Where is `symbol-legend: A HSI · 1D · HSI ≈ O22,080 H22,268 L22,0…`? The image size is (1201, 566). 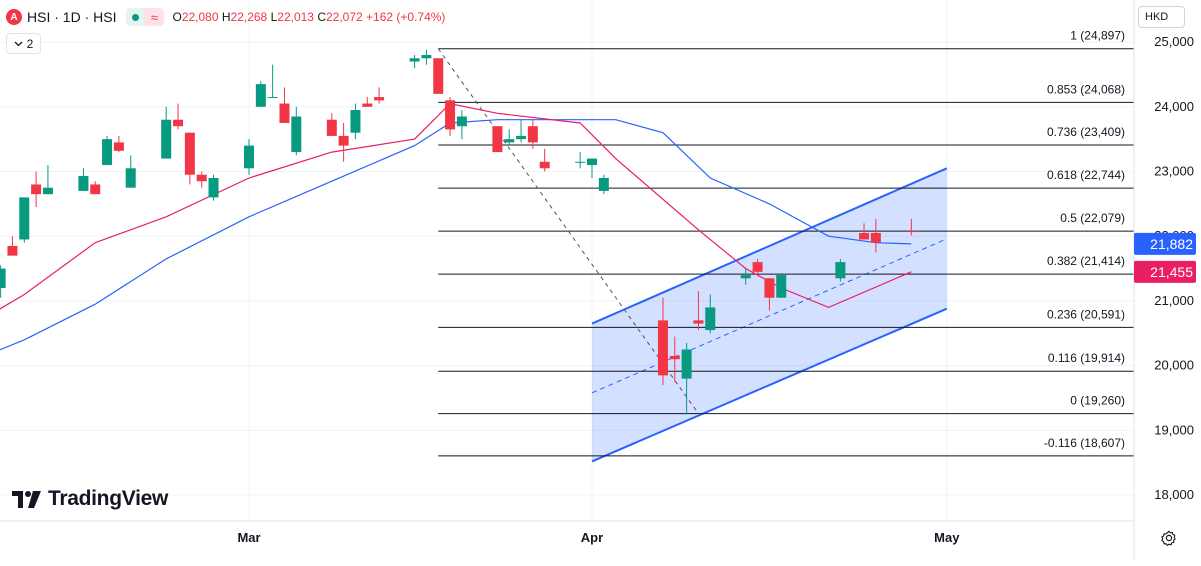 symbol-legend: A HSI · 1D · HSI ≈ O22,080 H22,268 L22,0… is located at coordinates (225, 17).